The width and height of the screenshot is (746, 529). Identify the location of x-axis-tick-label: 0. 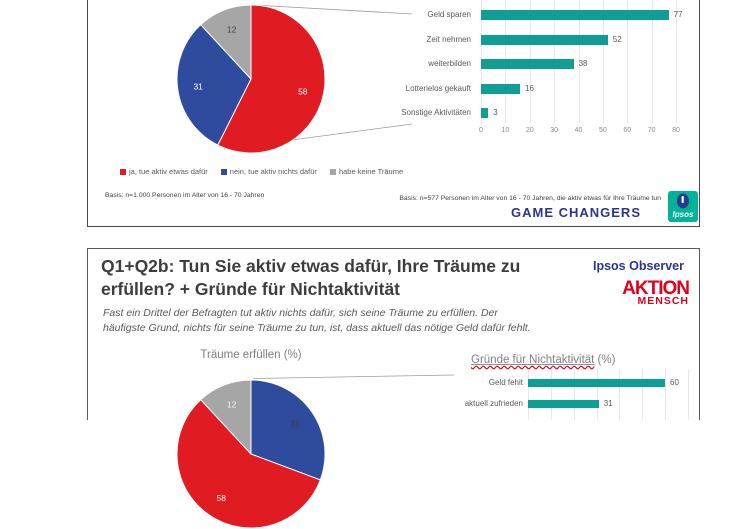
(481, 130).